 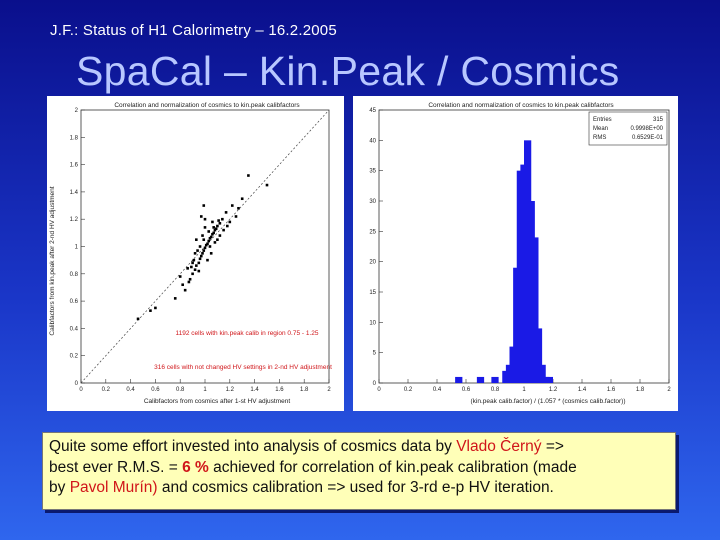 What do you see at coordinates (130, 390) in the screenshot?
I see `scatter-x-tick-label: 0.4` at bounding box center [130, 390].